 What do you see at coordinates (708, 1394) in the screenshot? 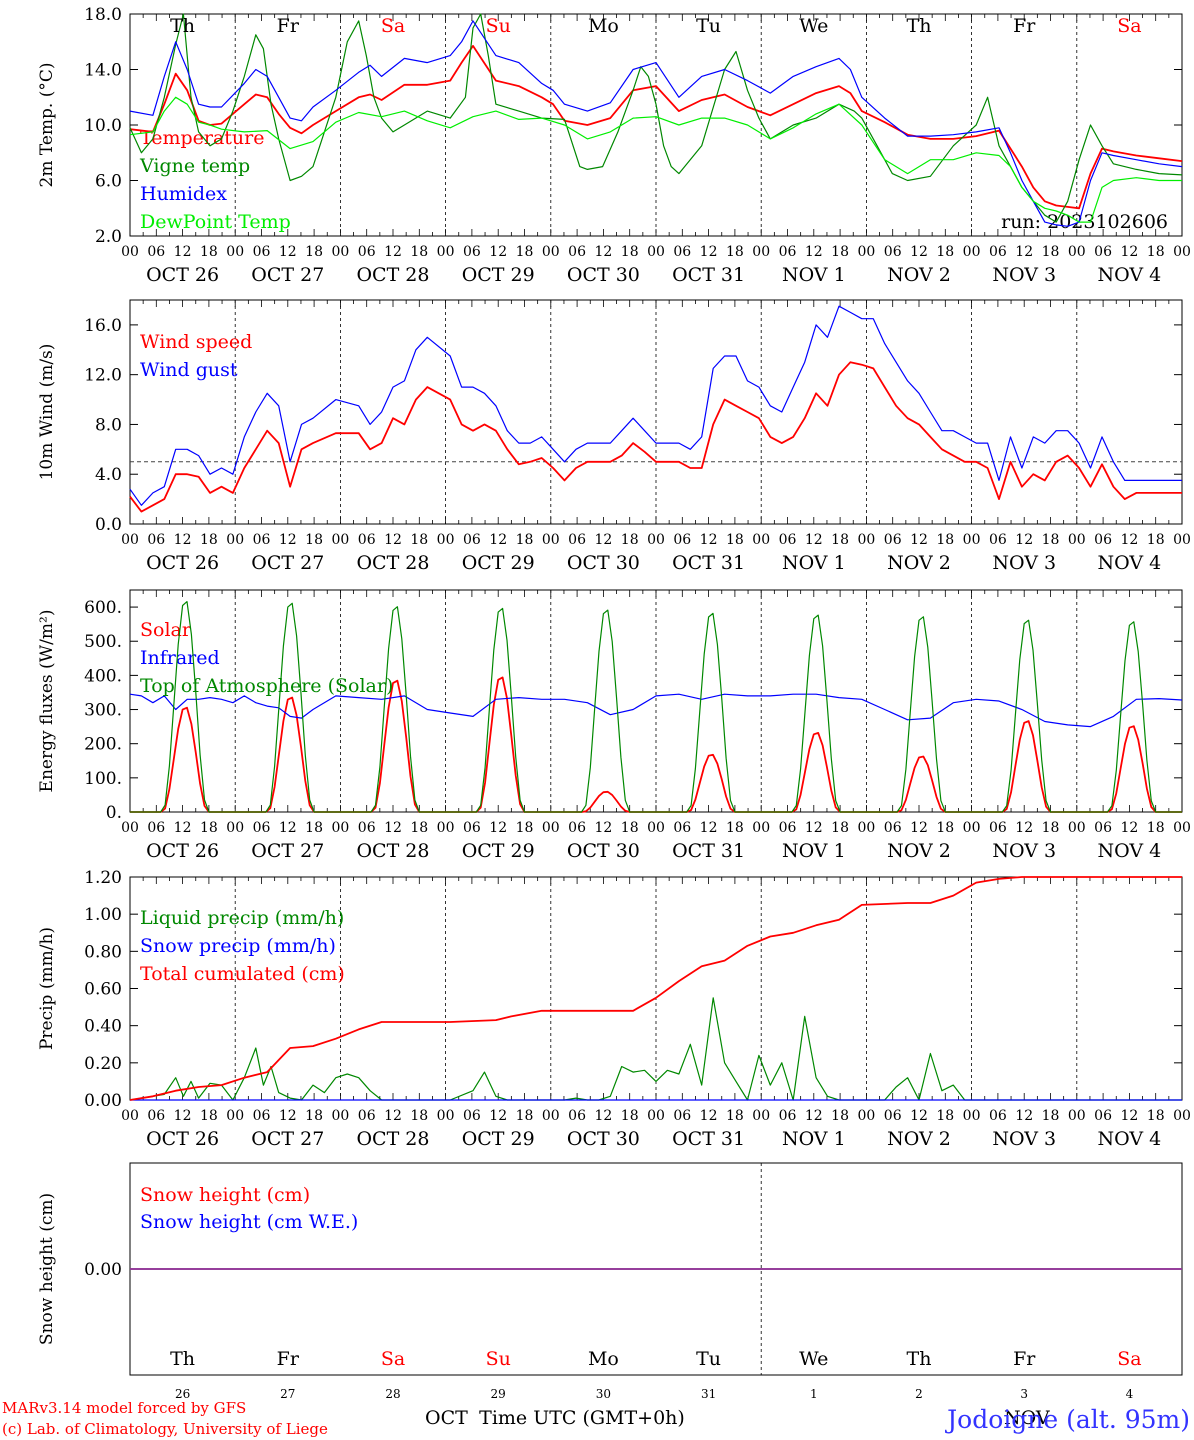
I see `day-number-label: 31` at bounding box center [708, 1394].